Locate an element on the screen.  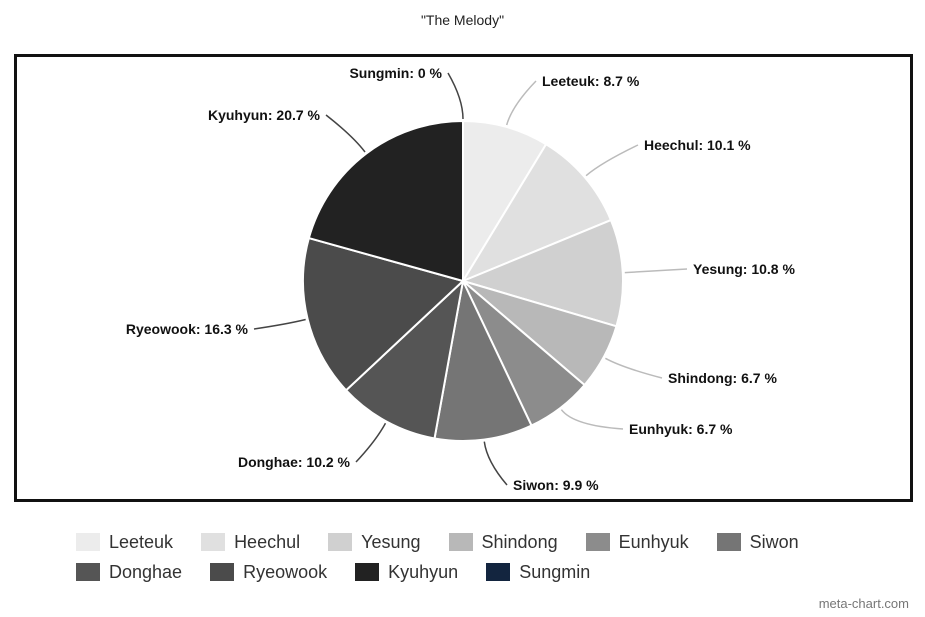
legend-item-shindong: Shindong is located at coordinates (503, 542).